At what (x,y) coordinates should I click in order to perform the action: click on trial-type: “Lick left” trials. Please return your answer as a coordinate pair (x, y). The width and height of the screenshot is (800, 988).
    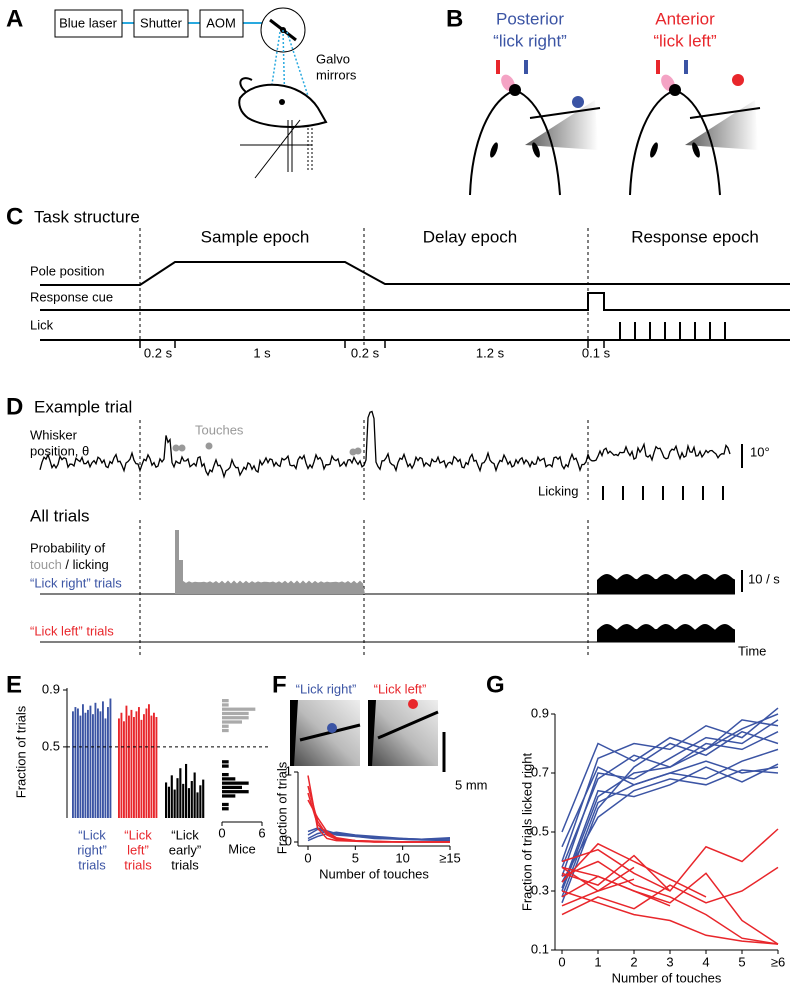
    Looking at the image, I should click on (72, 630).